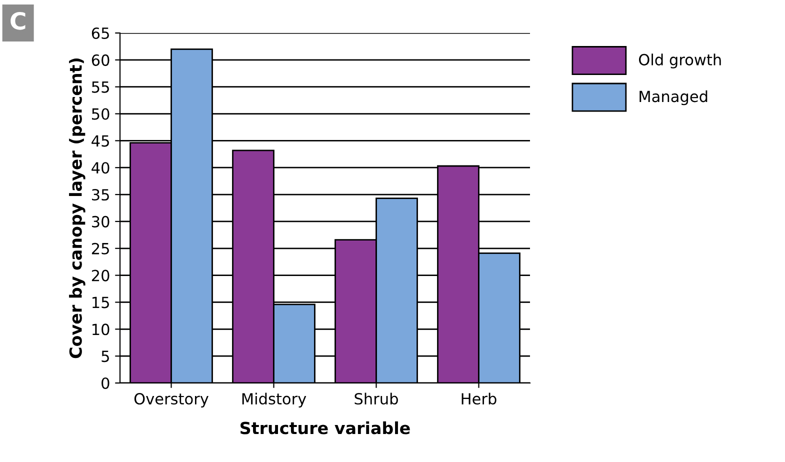 The height and width of the screenshot is (462, 785). What do you see at coordinates (325, 427) in the screenshot?
I see `x-axis-title: Structure variable` at bounding box center [325, 427].